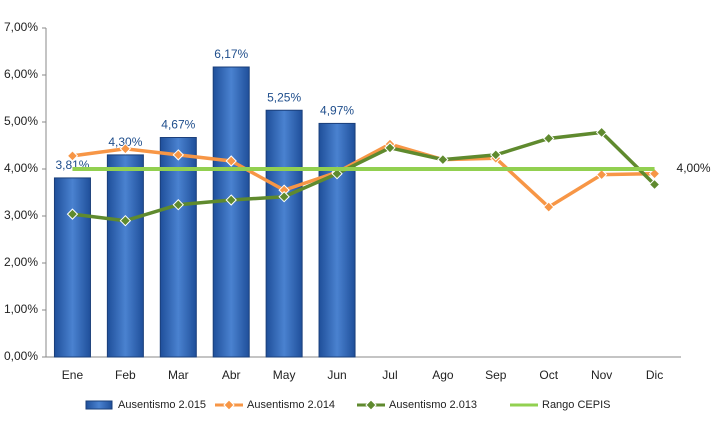 The width and height of the screenshot is (717, 428). What do you see at coordinates (21, 356) in the screenshot?
I see `y-tick-label: 0,00%` at bounding box center [21, 356].